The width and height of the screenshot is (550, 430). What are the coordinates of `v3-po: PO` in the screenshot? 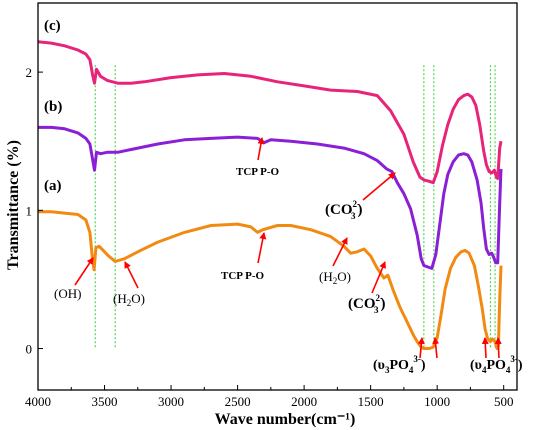 It's located at (399, 365).